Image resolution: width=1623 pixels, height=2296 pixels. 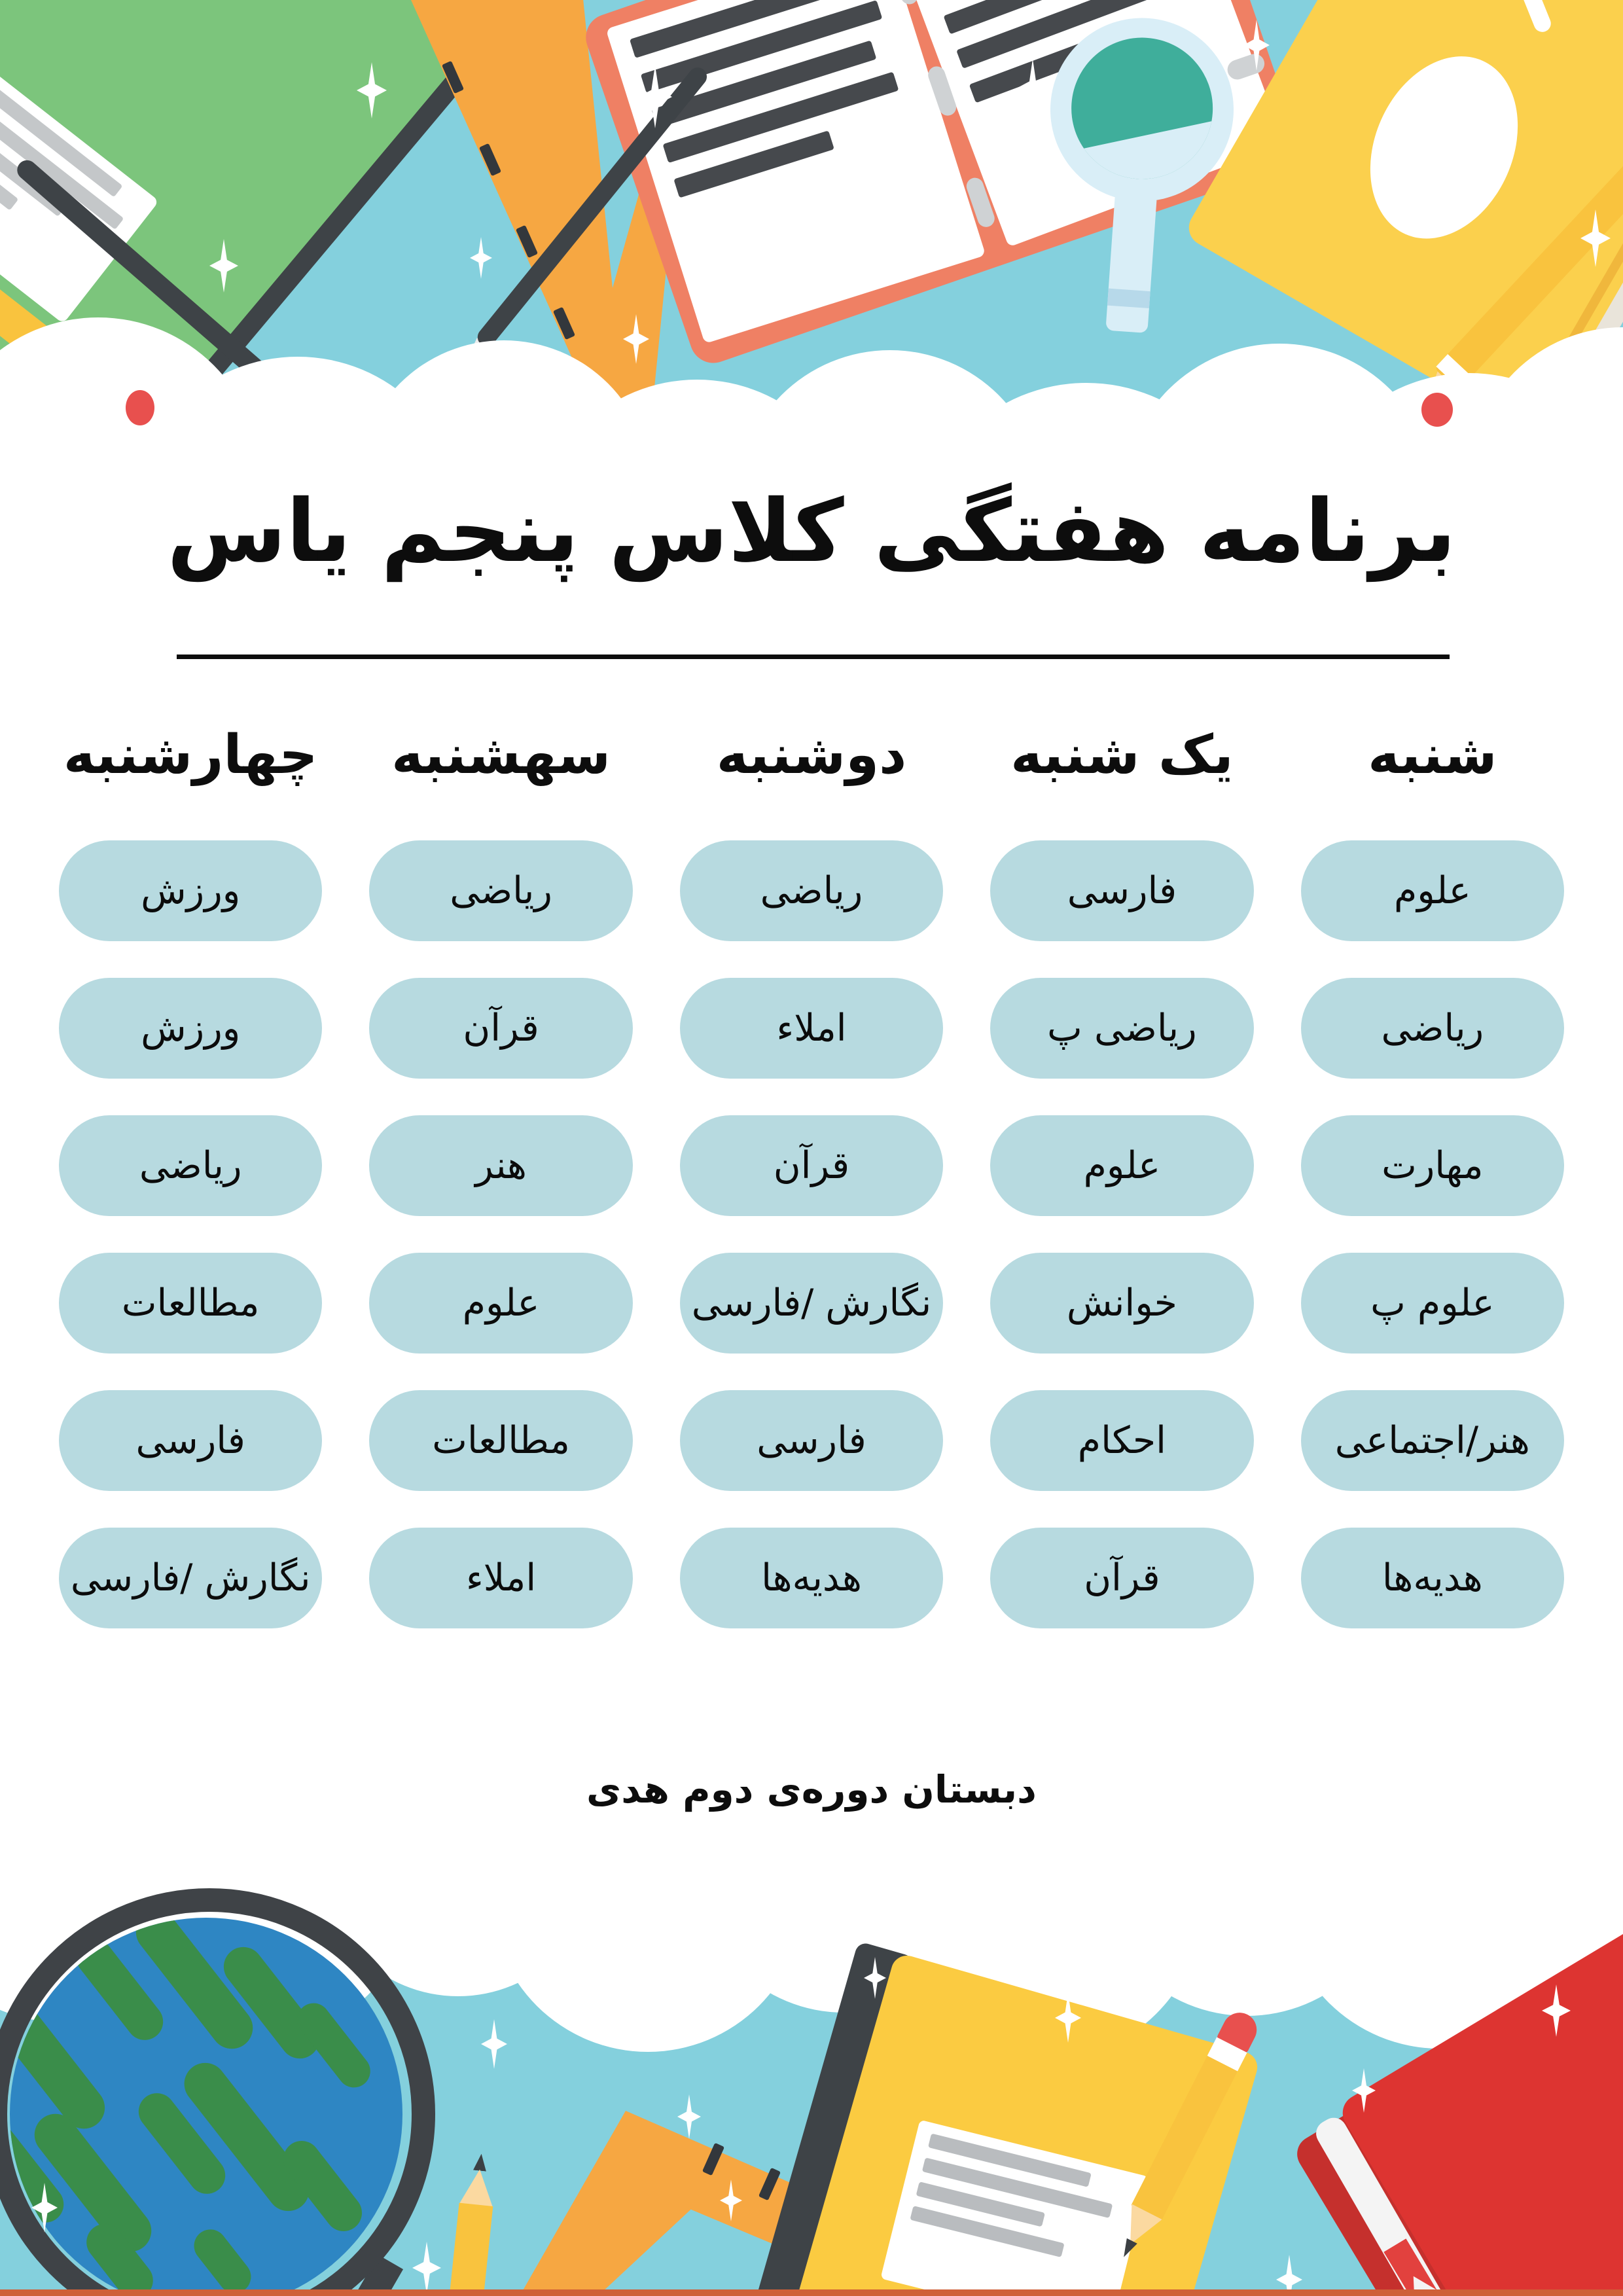 I want to click on pencil-wood, so click(x=478, y=2188).